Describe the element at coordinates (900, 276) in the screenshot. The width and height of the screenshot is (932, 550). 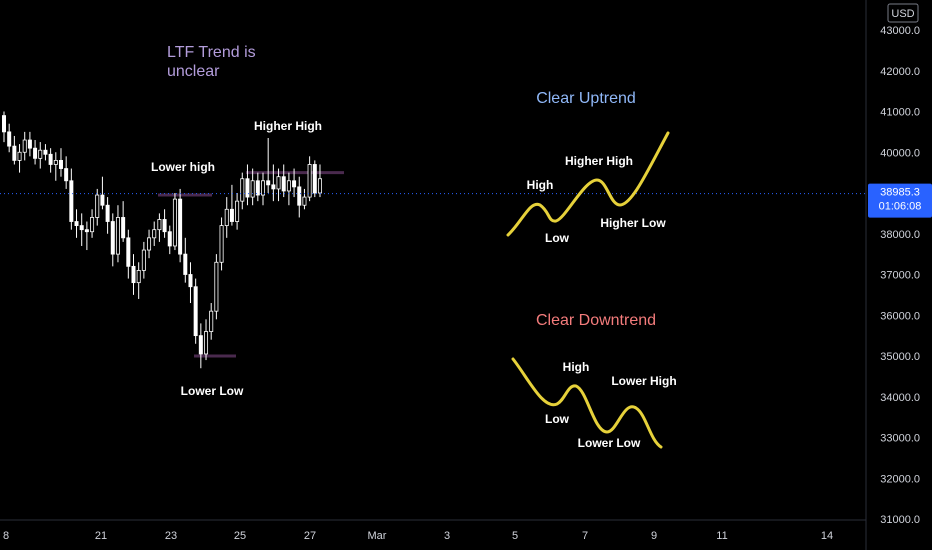
I see `price-tick-label: 37000.0` at that location.